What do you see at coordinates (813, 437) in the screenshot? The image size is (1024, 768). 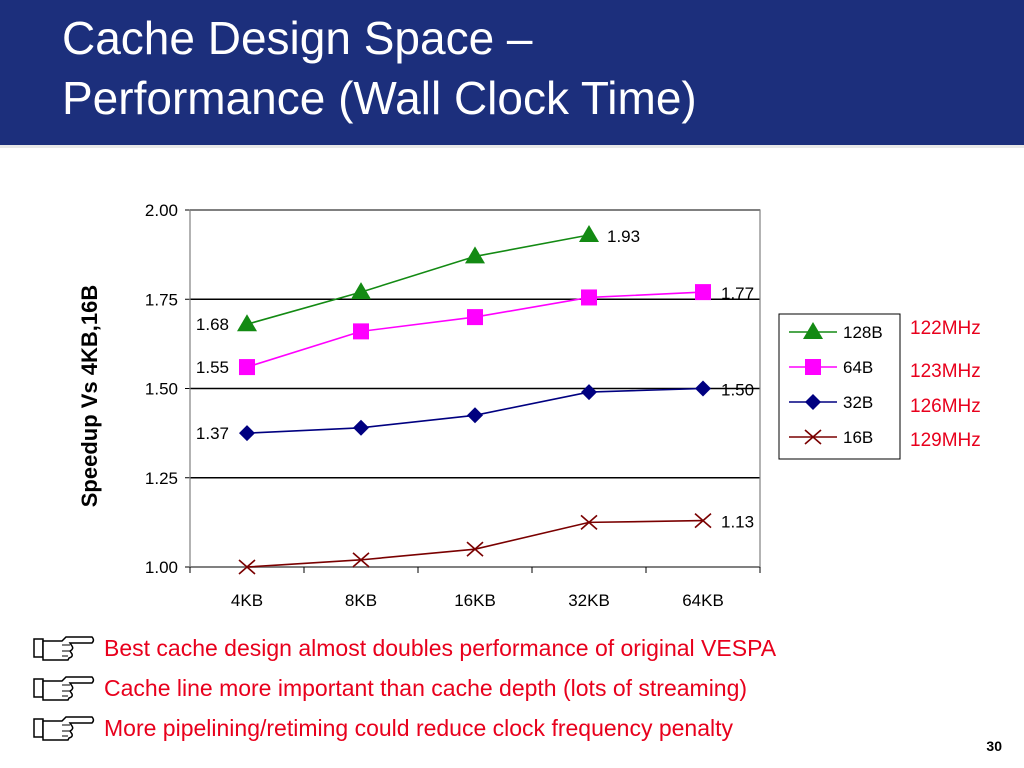 I see `legend-marker-16b` at bounding box center [813, 437].